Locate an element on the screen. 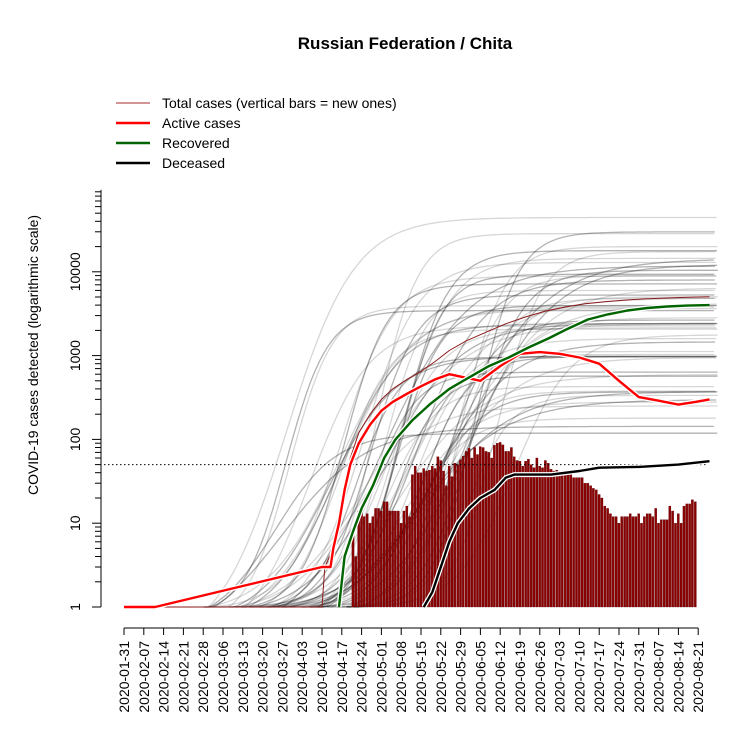 This screenshot has width=750, height=750. x-tick-label: 2020-05-01 is located at coordinates (381, 677).